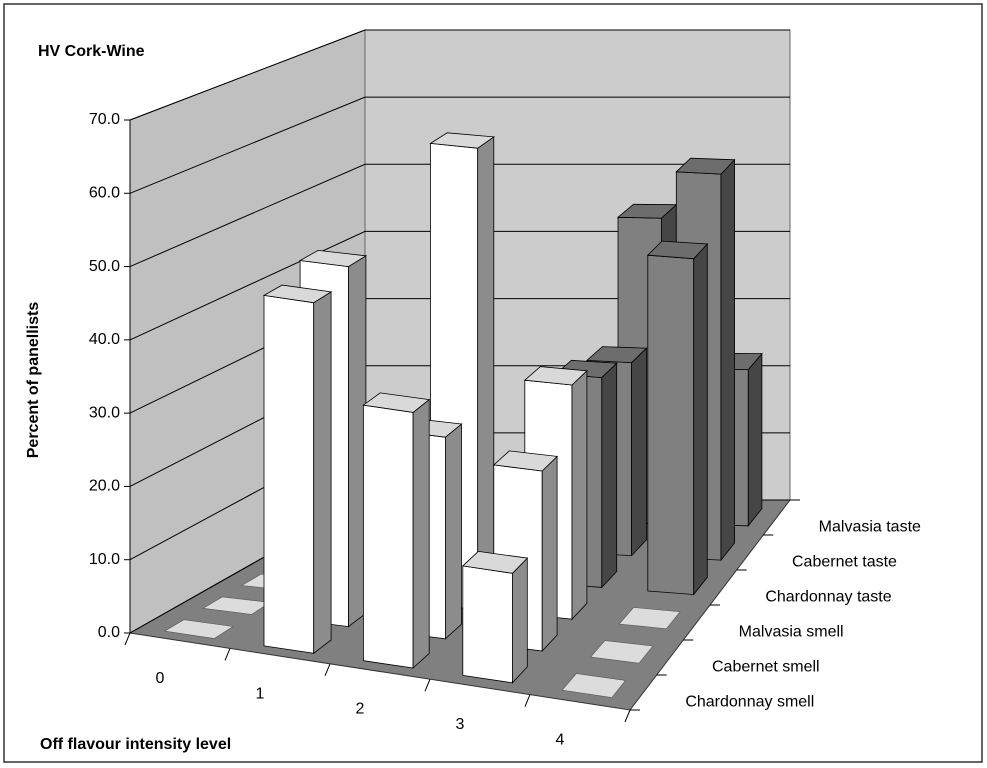 Image resolution: width=987 pixels, height=768 pixels. What do you see at coordinates (104, 412) in the screenshot?
I see `y-tick-label: 30.0` at bounding box center [104, 412].